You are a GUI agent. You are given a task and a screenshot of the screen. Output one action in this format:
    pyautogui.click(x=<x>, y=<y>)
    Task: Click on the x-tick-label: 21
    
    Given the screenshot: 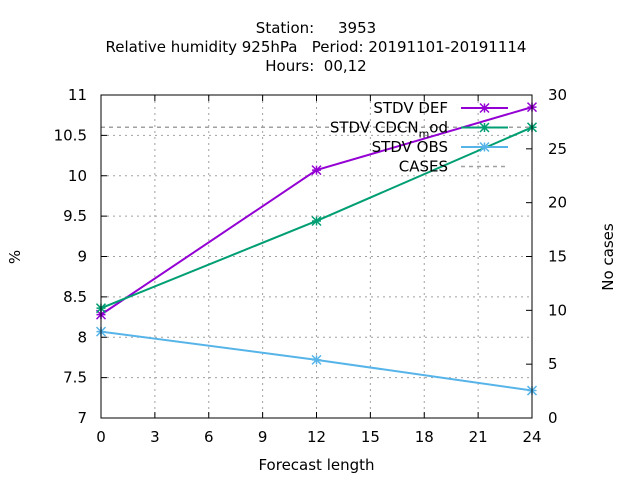 What is the action you would take?
    pyautogui.click(x=478, y=437)
    